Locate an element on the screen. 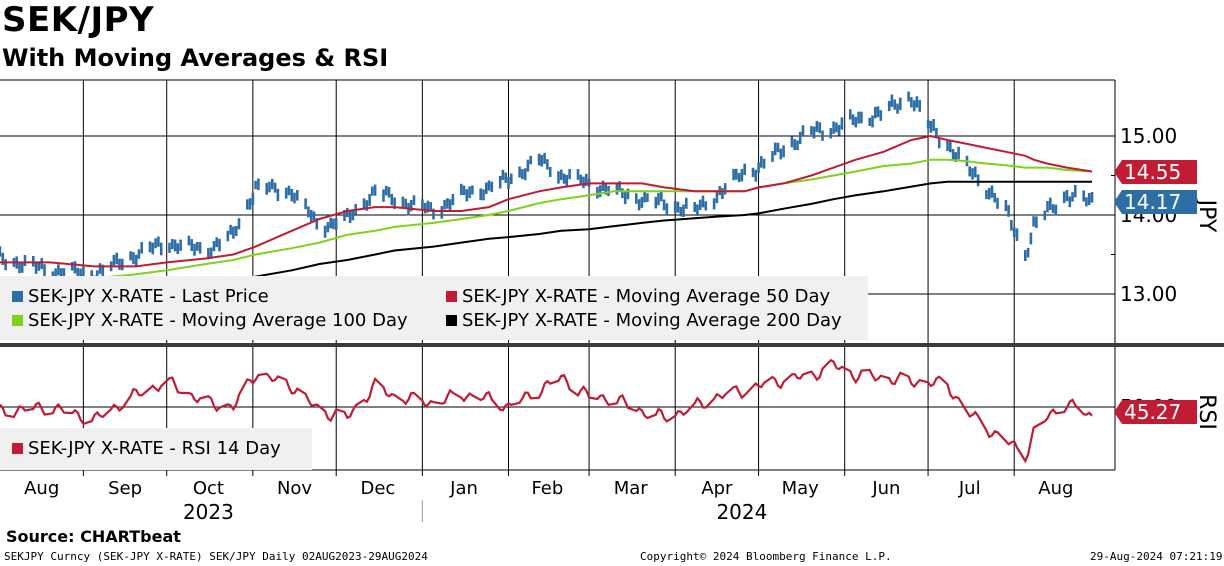 The width and height of the screenshot is (1224, 566). month-label: Dec is located at coordinates (377, 488).